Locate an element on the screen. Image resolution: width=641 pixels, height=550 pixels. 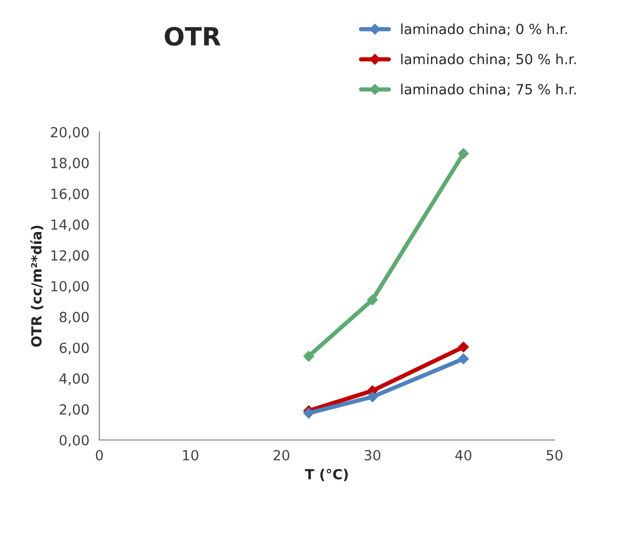
y-tick-label: 14,00 is located at coordinates (70, 225).